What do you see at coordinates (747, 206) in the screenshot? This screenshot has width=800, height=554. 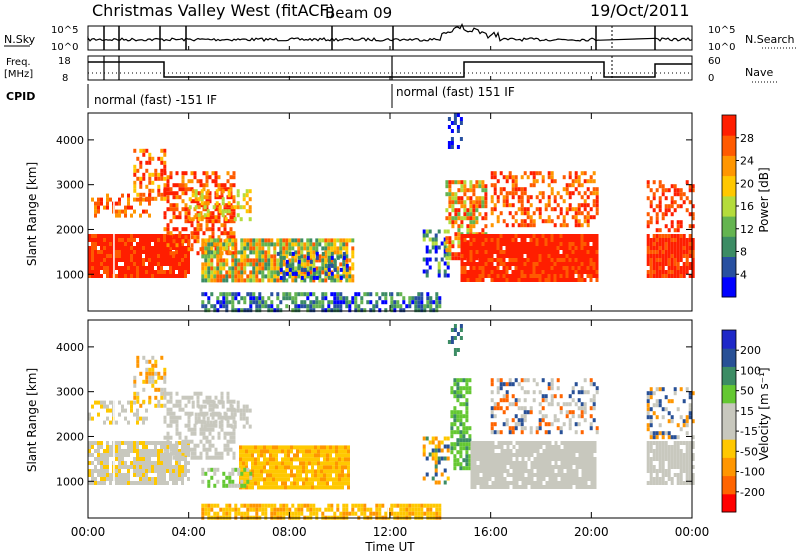 I see `colorbar-tick-label: 16` at bounding box center [747, 206].